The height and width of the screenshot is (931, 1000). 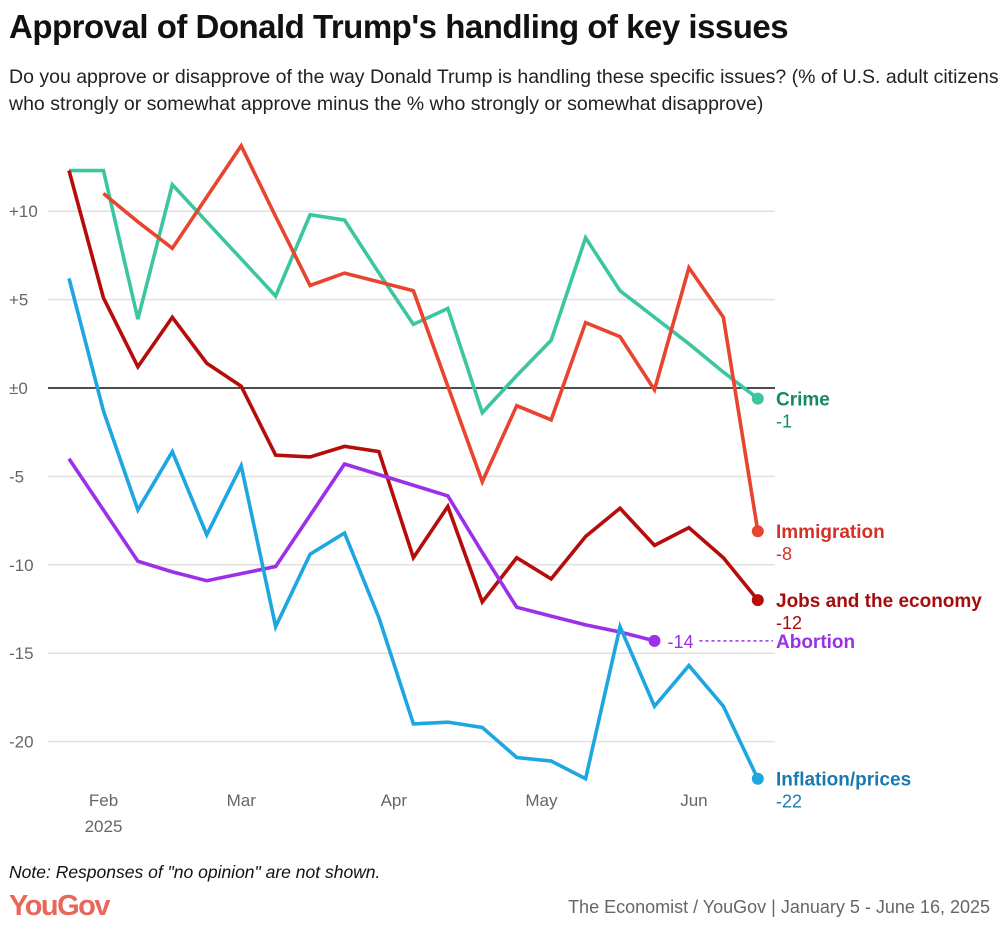 What do you see at coordinates (541, 800) in the screenshot?
I see `x-tick-label: May` at bounding box center [541, 800].